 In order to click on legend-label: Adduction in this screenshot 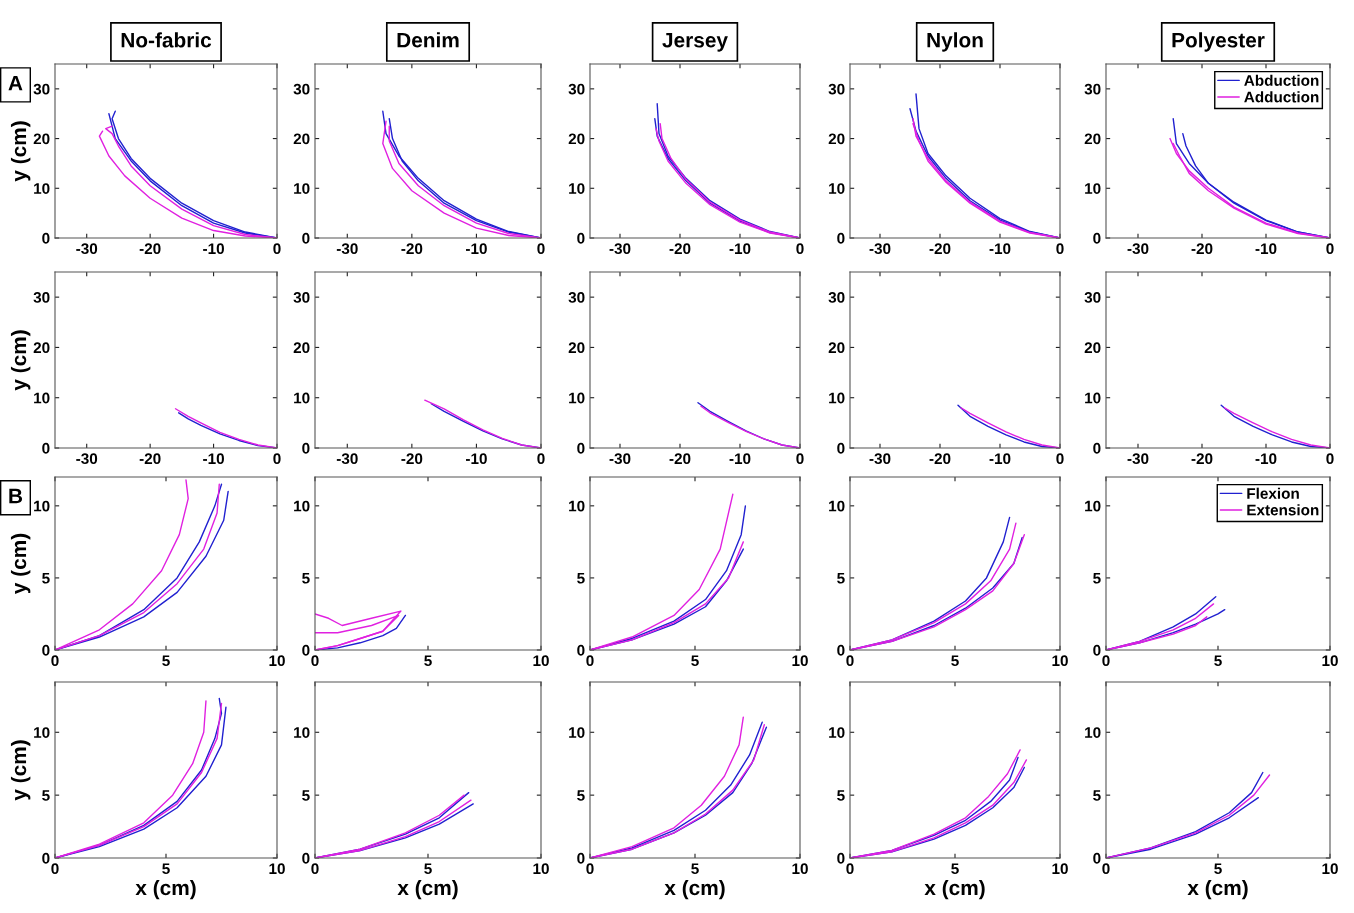, I will do `click(1281, 97)`.